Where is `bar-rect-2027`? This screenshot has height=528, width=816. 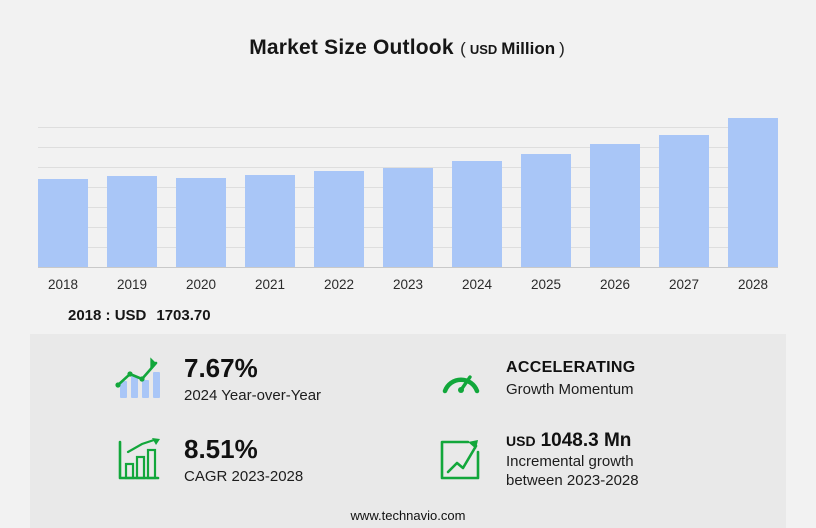 bar-rect-2027 is located at coordinates (684, 200).